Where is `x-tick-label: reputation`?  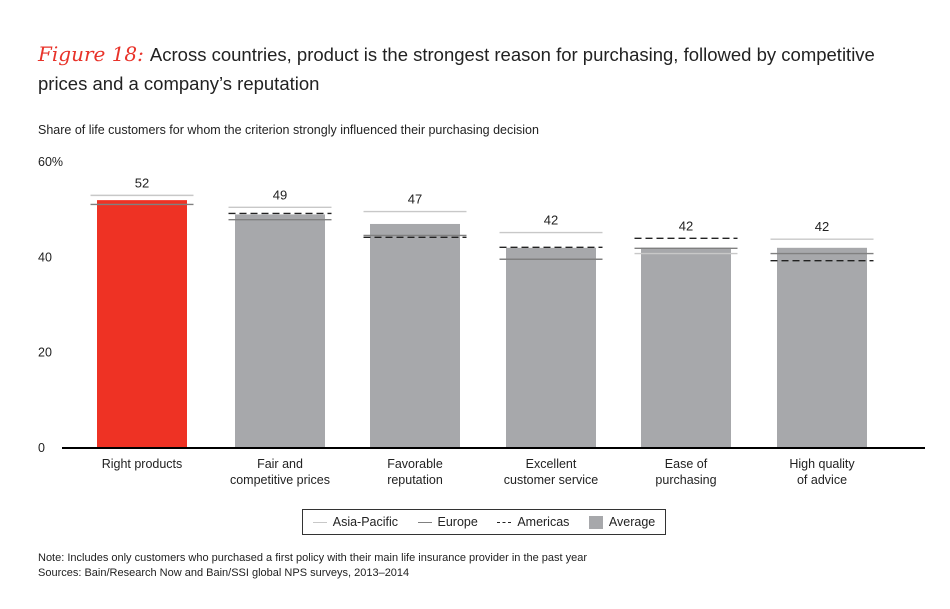 x-tick-label: reputation is located at coordinates (415, 480).